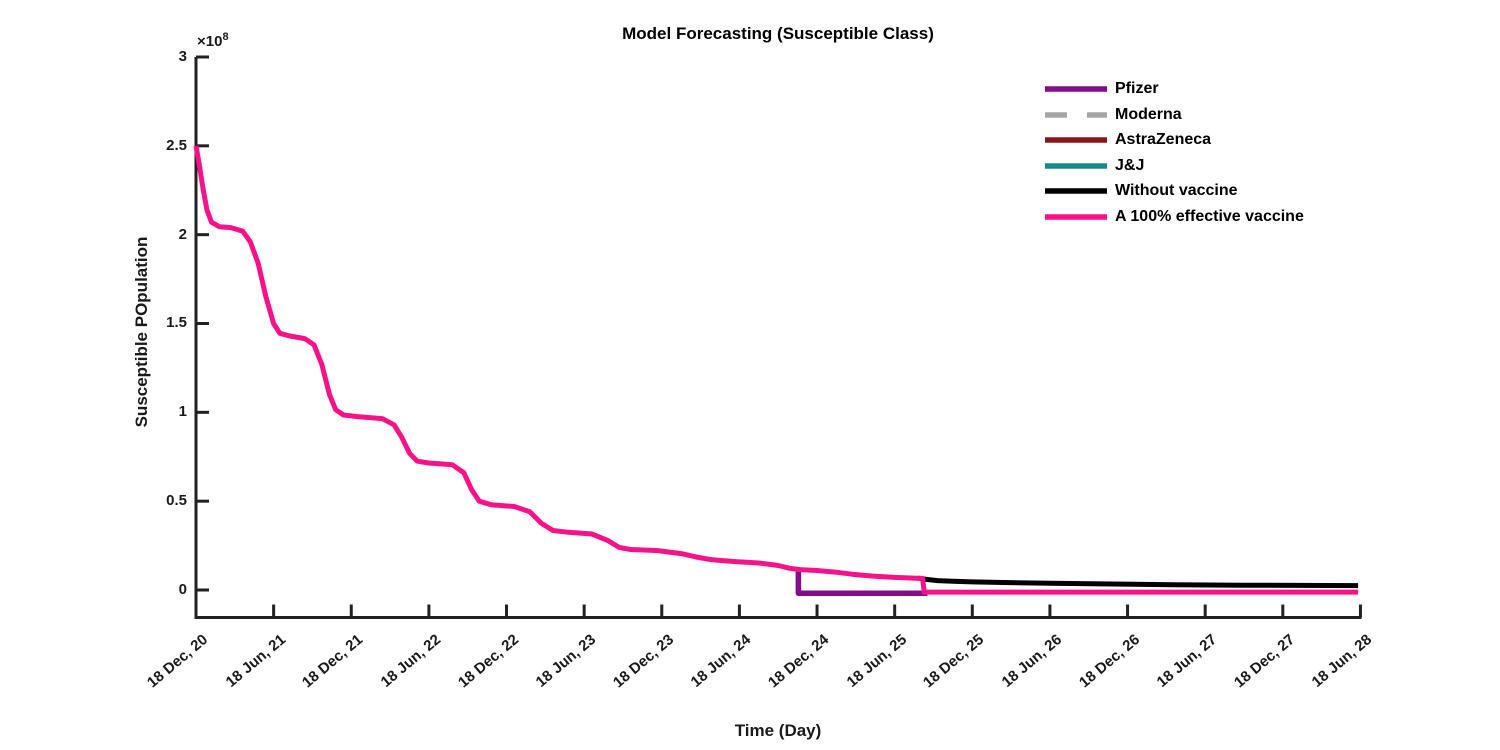  Describe the element at coordinates (778, 33) in the screenshot. I see `chart-title: Model Forecasting (Susceptible Class)` at that location.